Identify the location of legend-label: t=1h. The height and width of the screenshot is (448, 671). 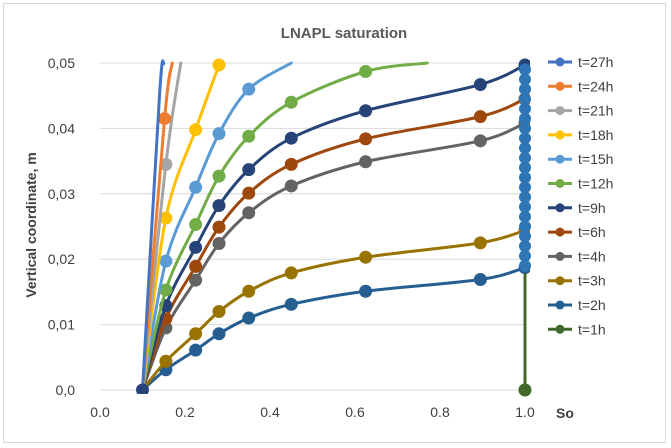
(592, 329).